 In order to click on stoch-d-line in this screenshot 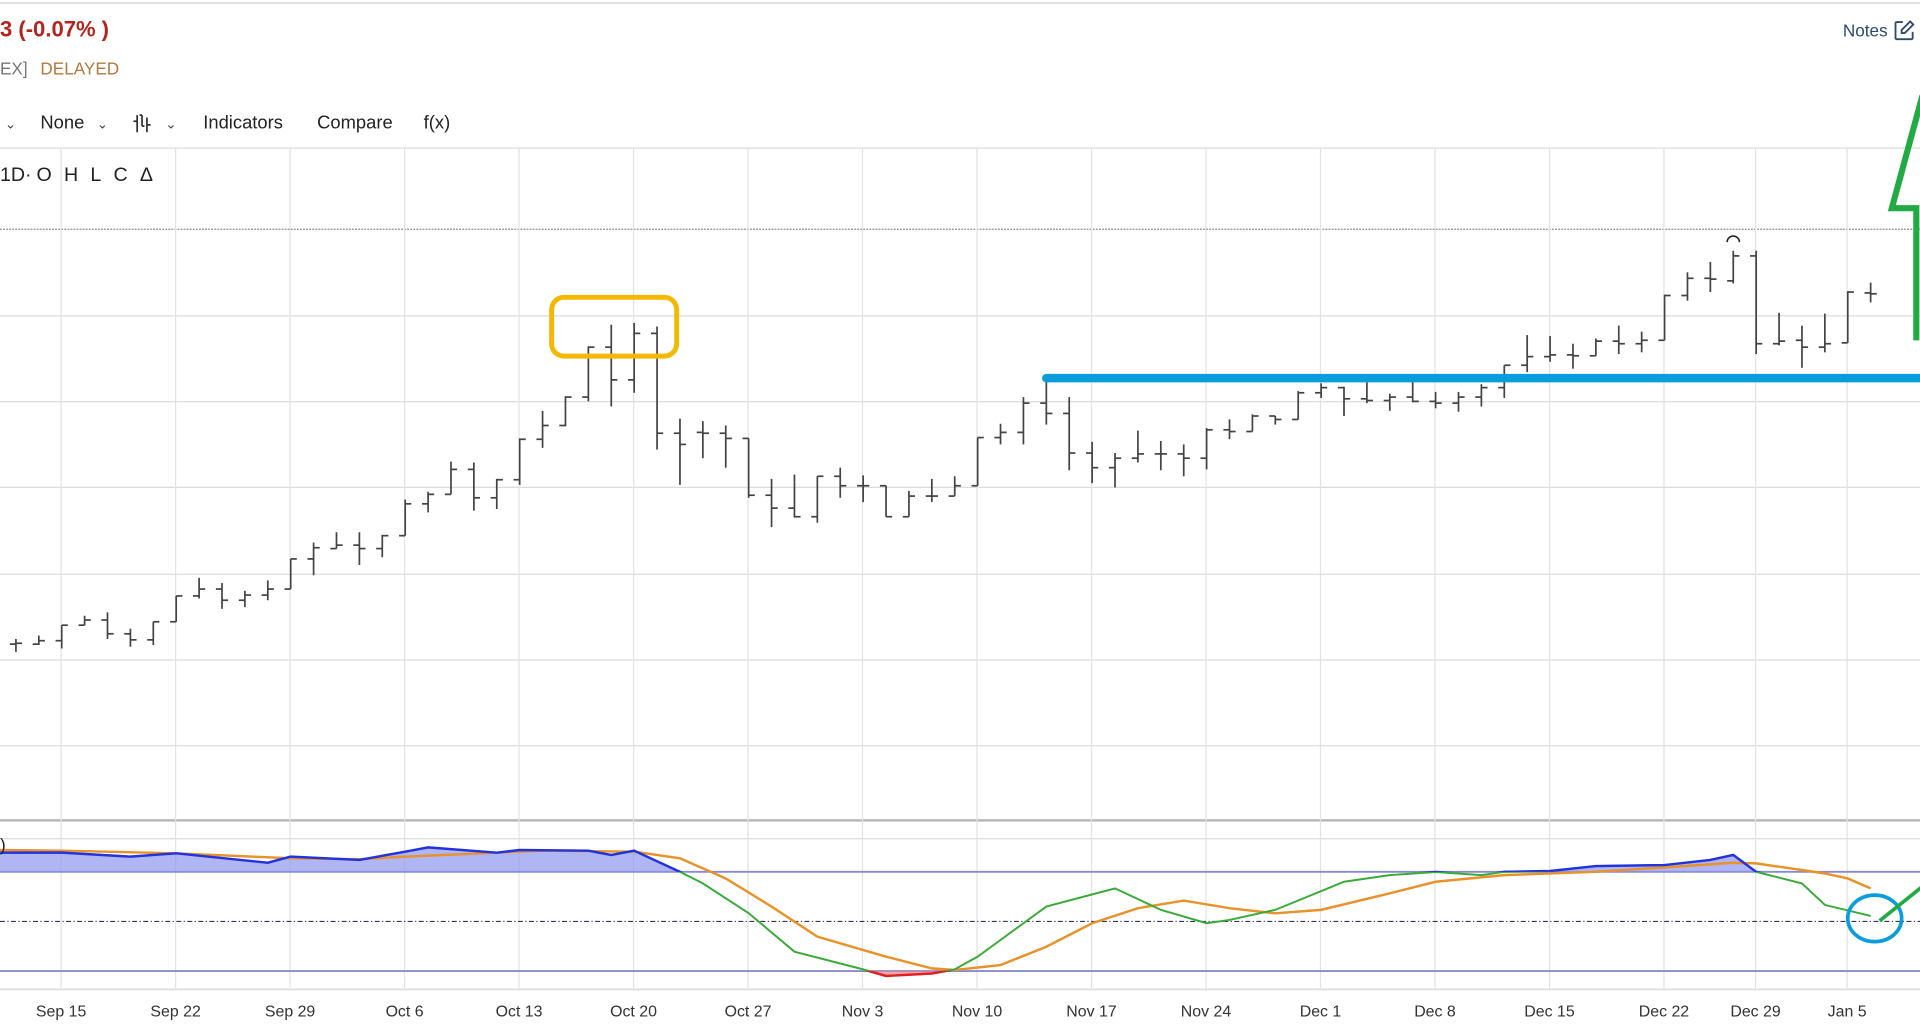, I will do `click(936, 910)`.